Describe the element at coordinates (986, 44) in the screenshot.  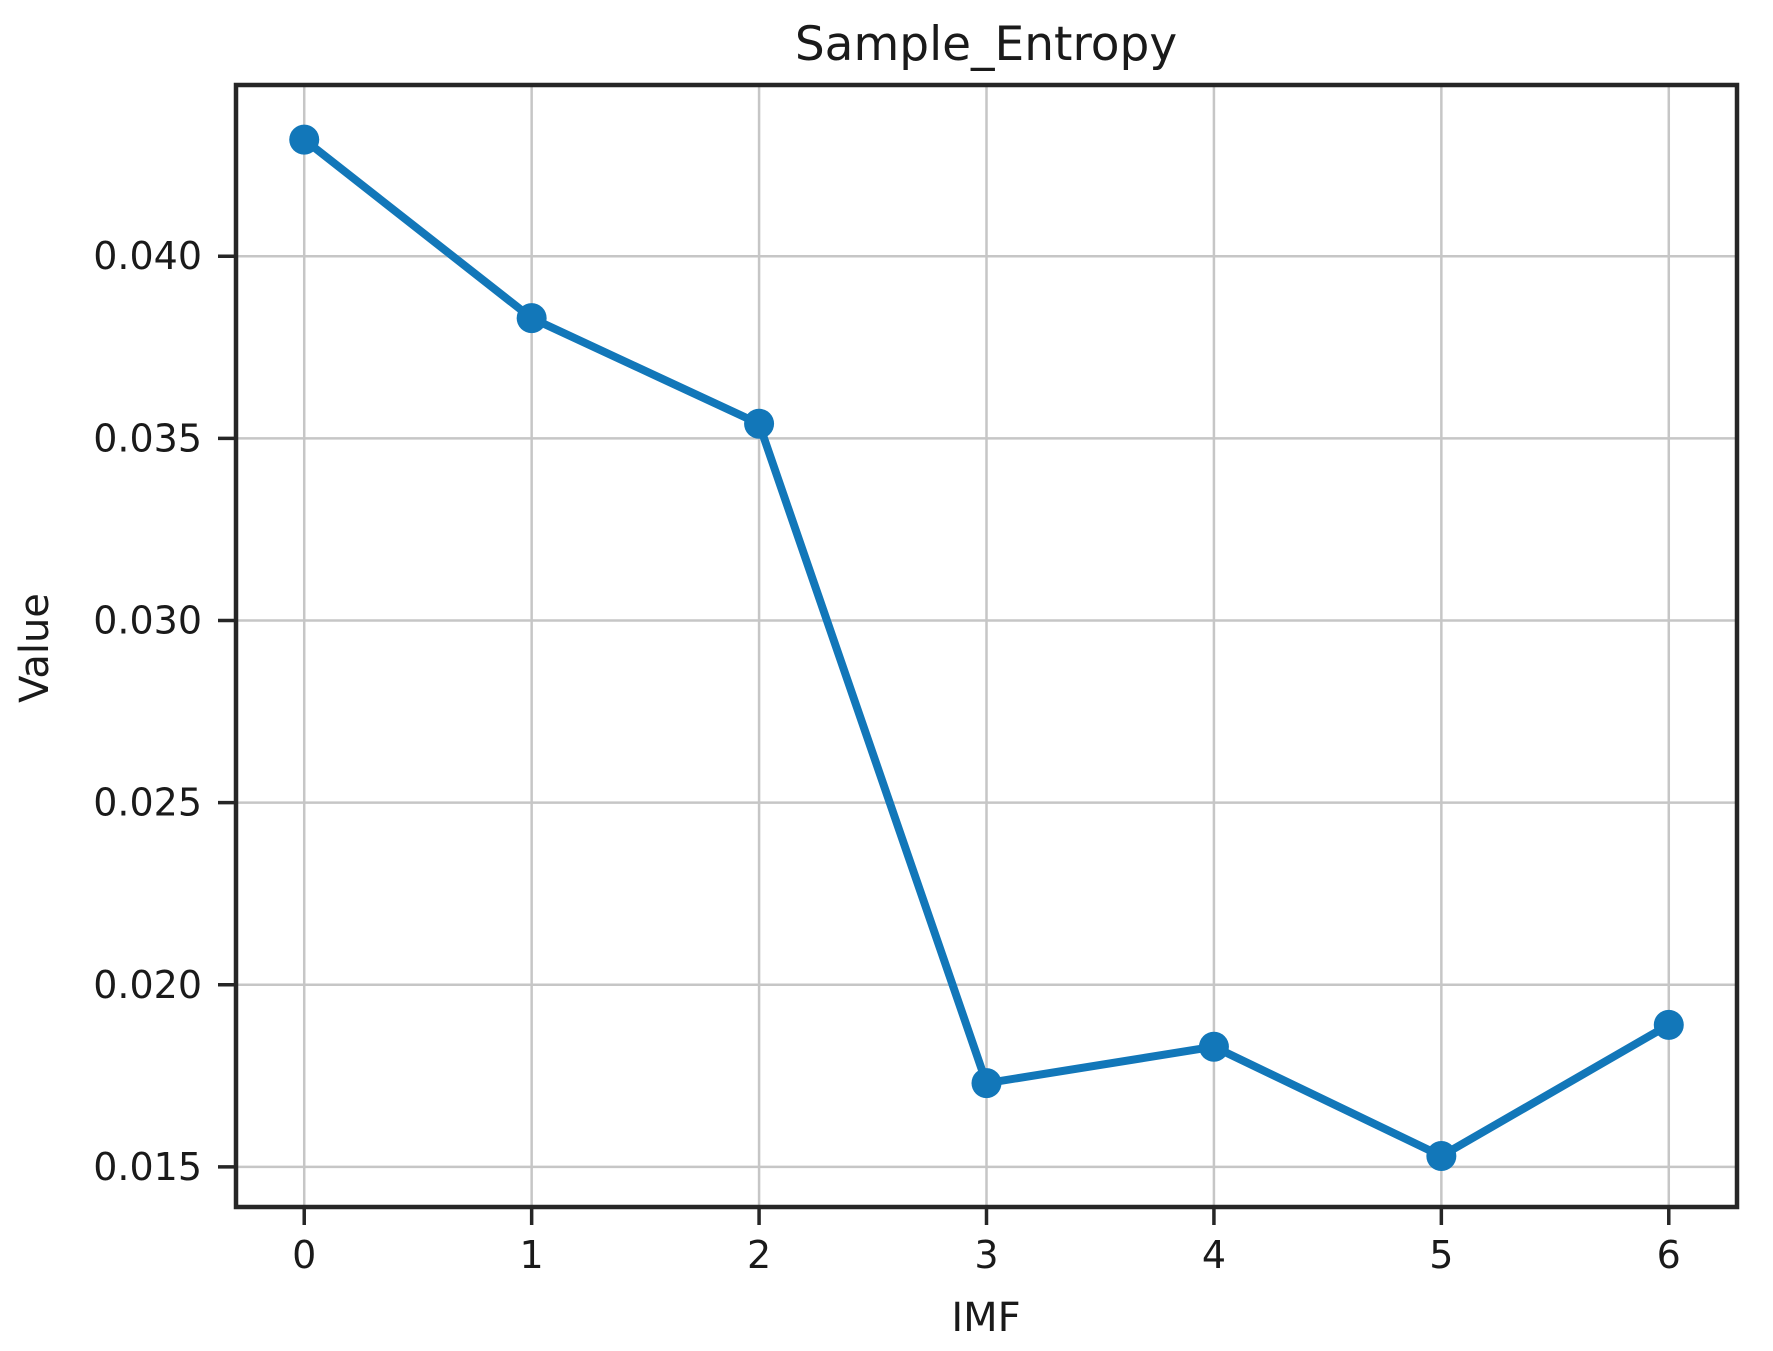
I see `chart-title: Sample_Entropy` at that location.